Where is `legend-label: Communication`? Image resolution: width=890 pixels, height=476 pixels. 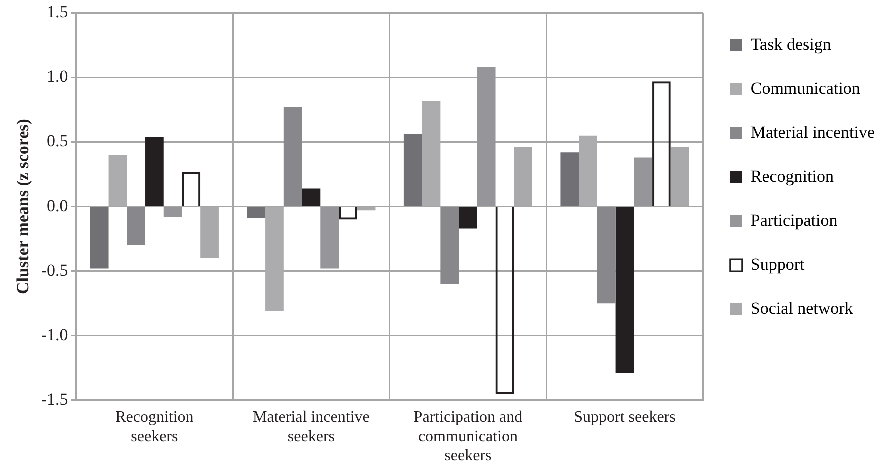
legend-label: Communication is located at coordinates (805, 88).